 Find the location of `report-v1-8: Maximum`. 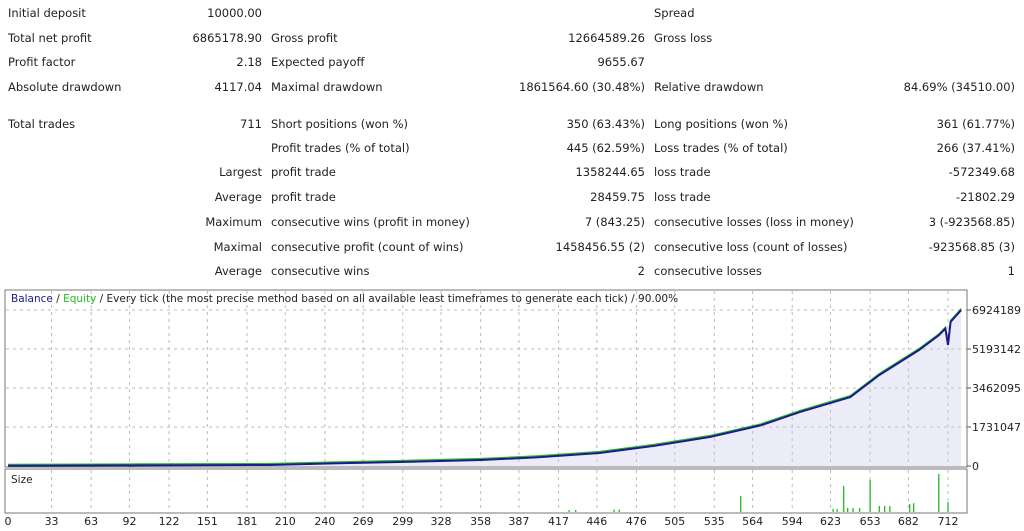

report-v1-8: Maximum is located at coordinates (233, 222).